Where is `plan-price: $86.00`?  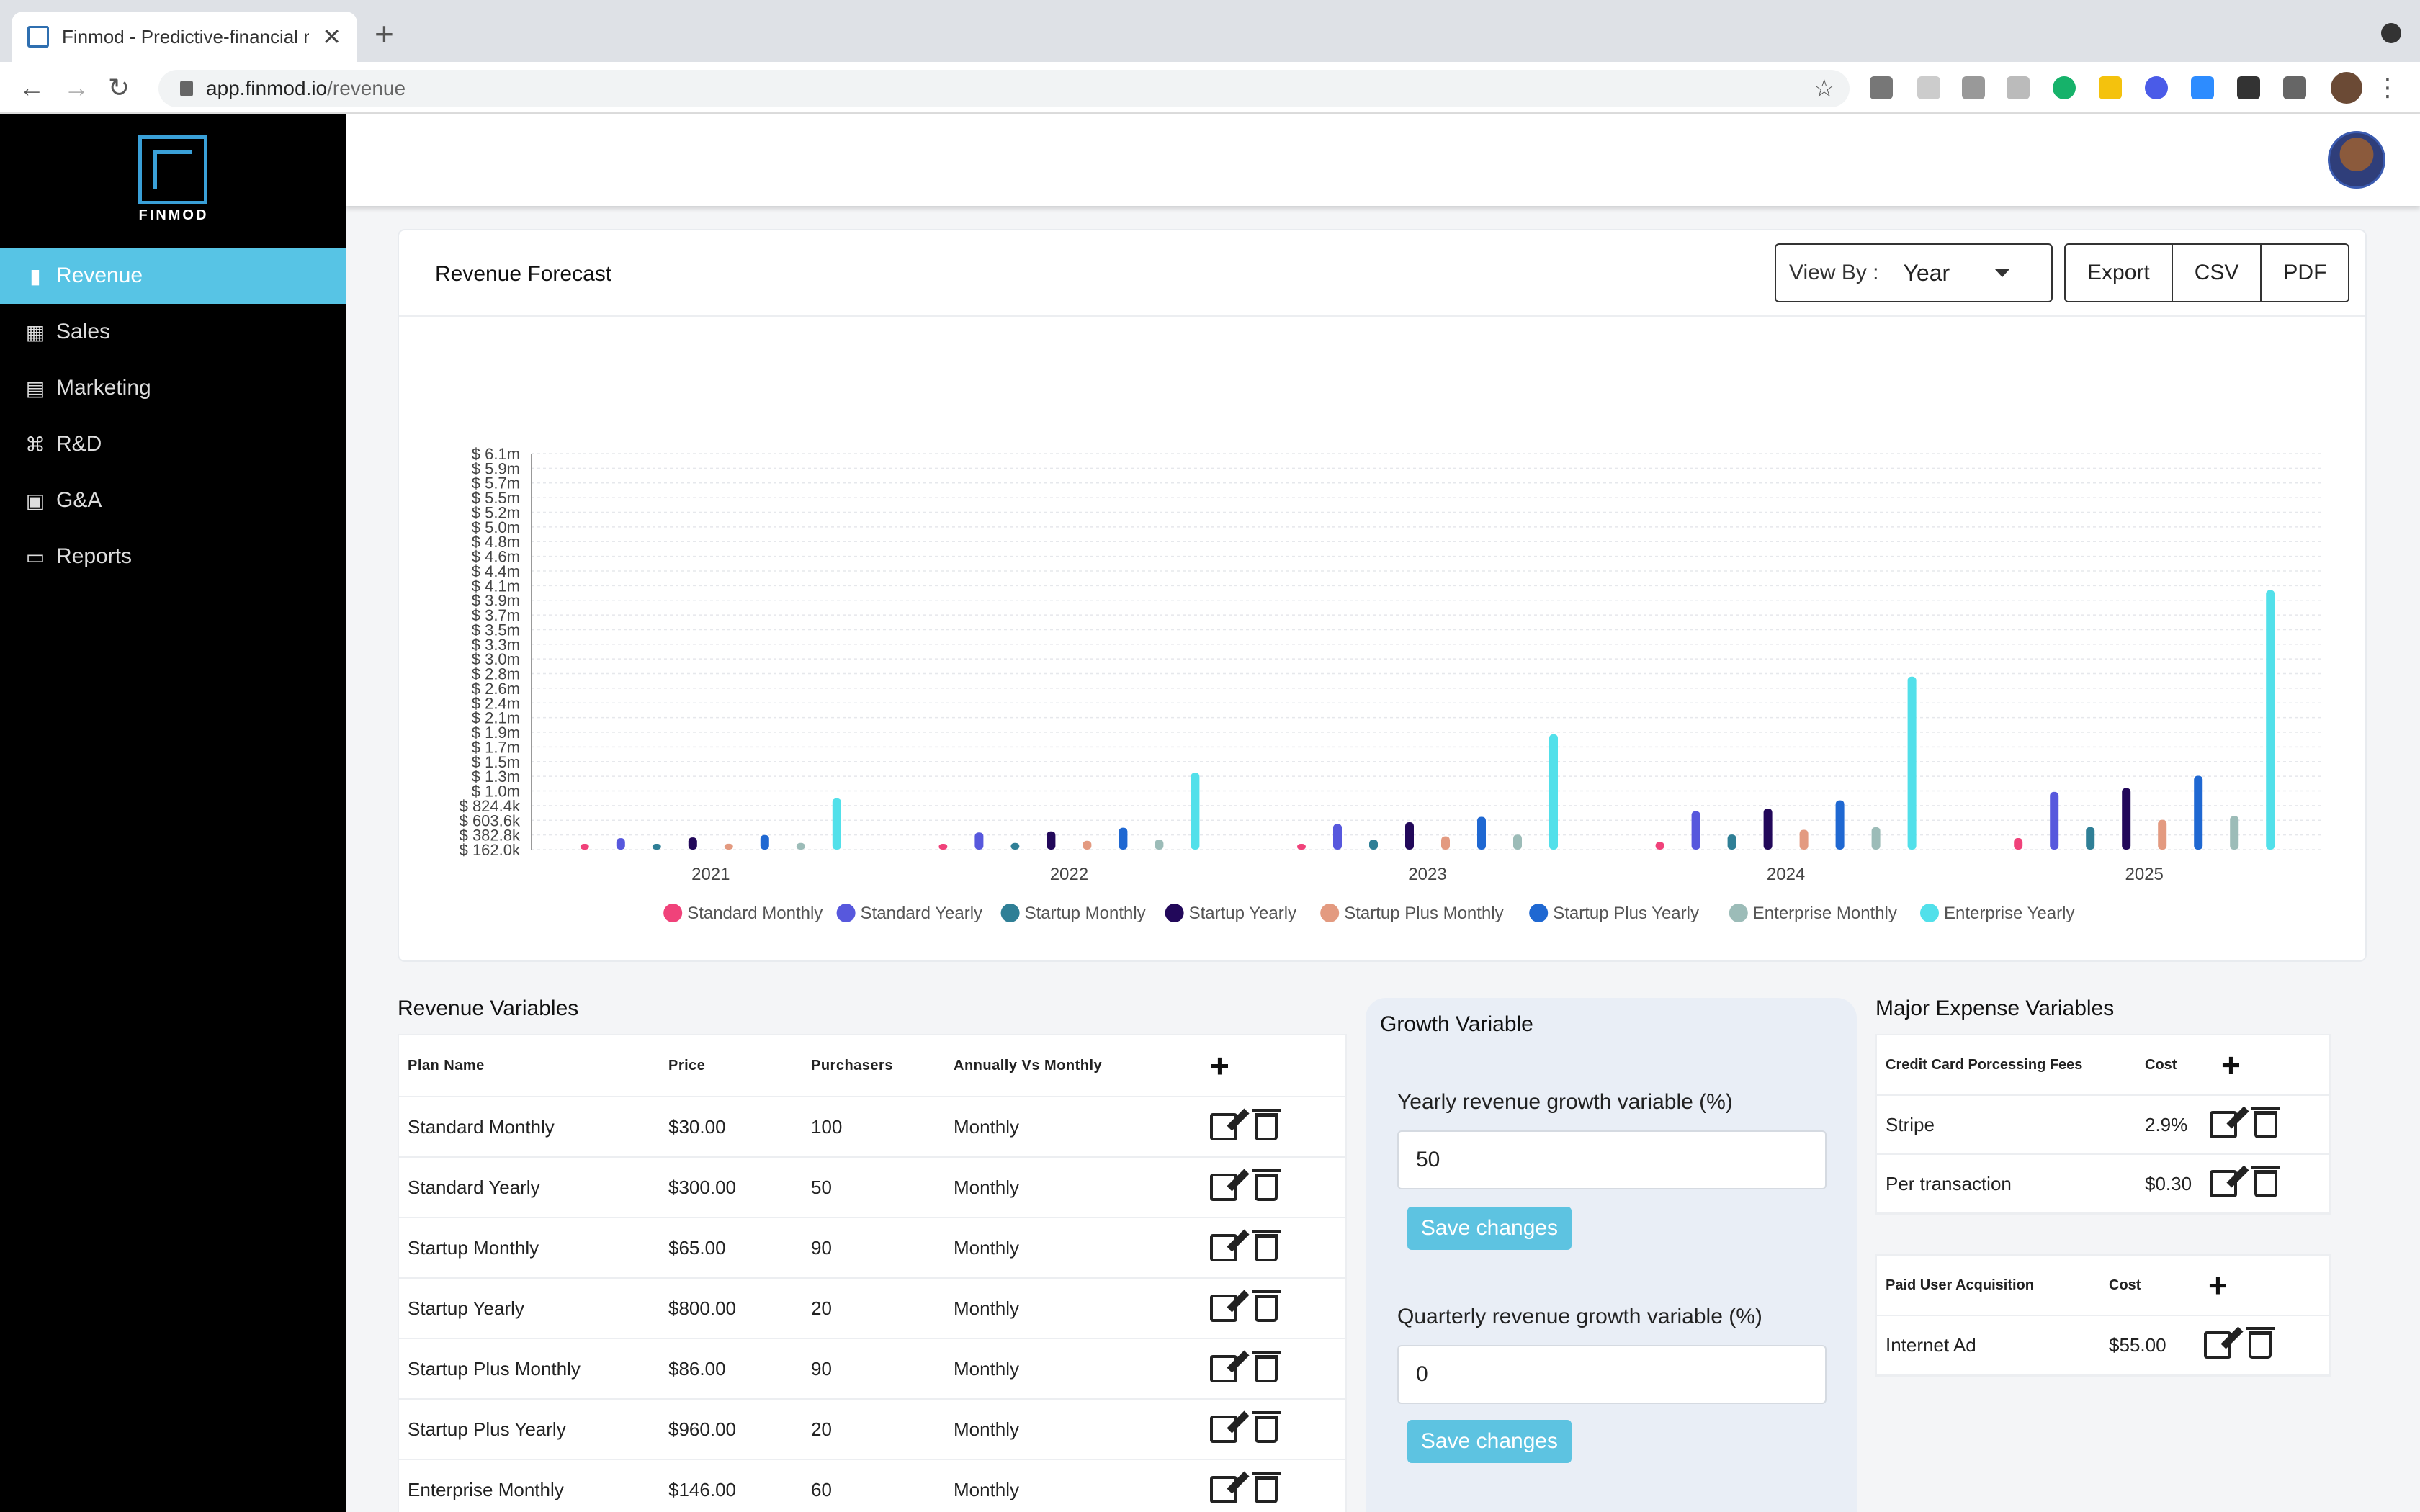 plan-price: $86.00 is located at coordinates (697, 1368).